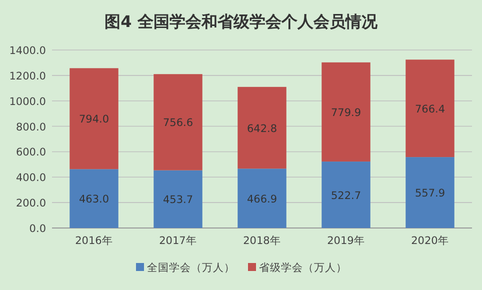 This screenshot has width=482, height=290. Describe the element at coordinates (37, 229) in the screenshot. I see `y-tick-label: 0.0` at that location.